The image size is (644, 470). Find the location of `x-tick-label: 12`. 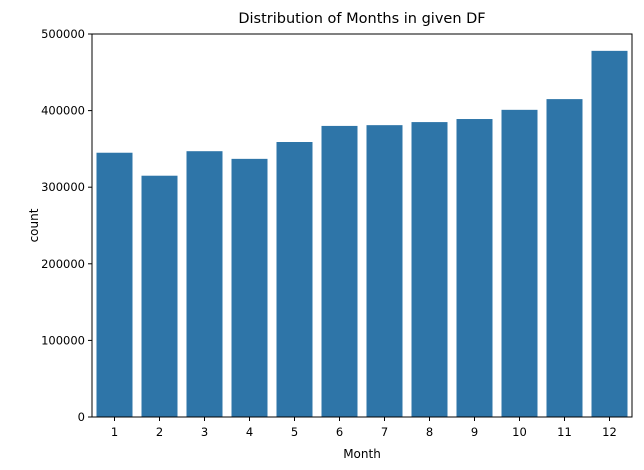

x-tick-label: 12 is located at coordinates (609, 432).